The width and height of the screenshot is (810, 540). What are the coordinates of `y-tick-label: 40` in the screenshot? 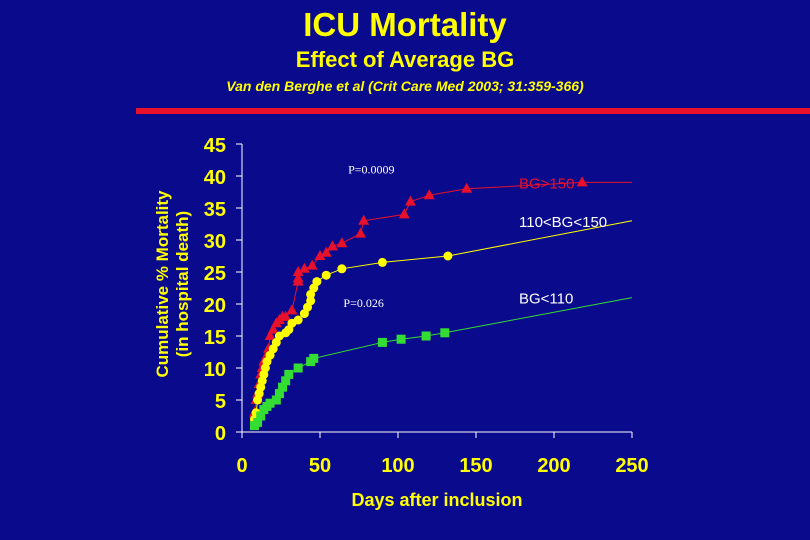 It's located at (215, 178).